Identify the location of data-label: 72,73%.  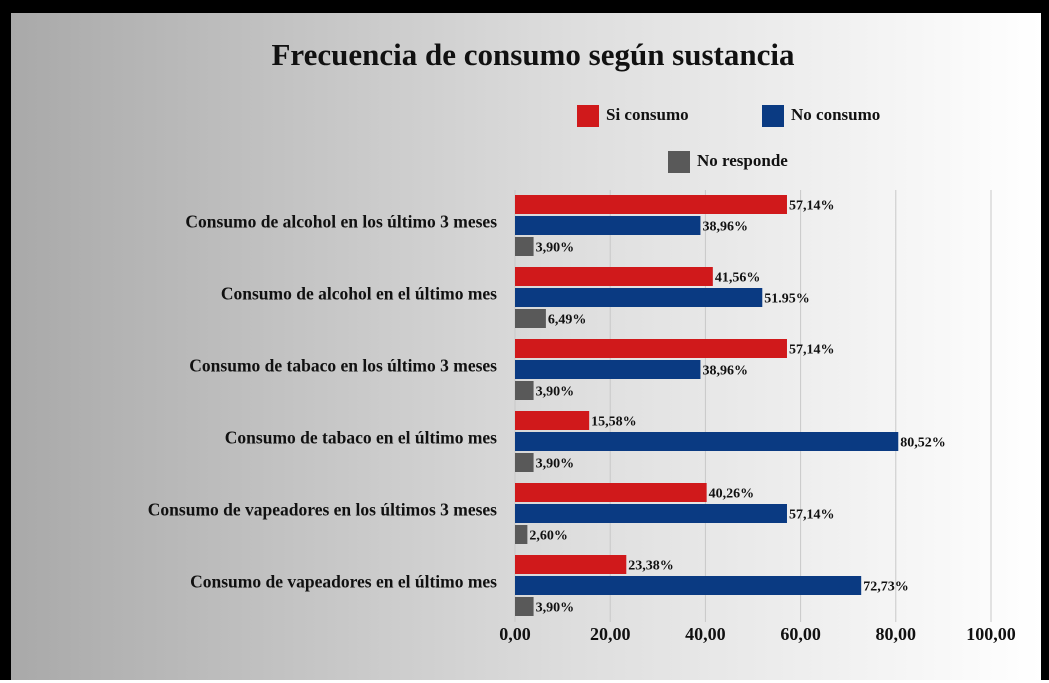
(886, 587).